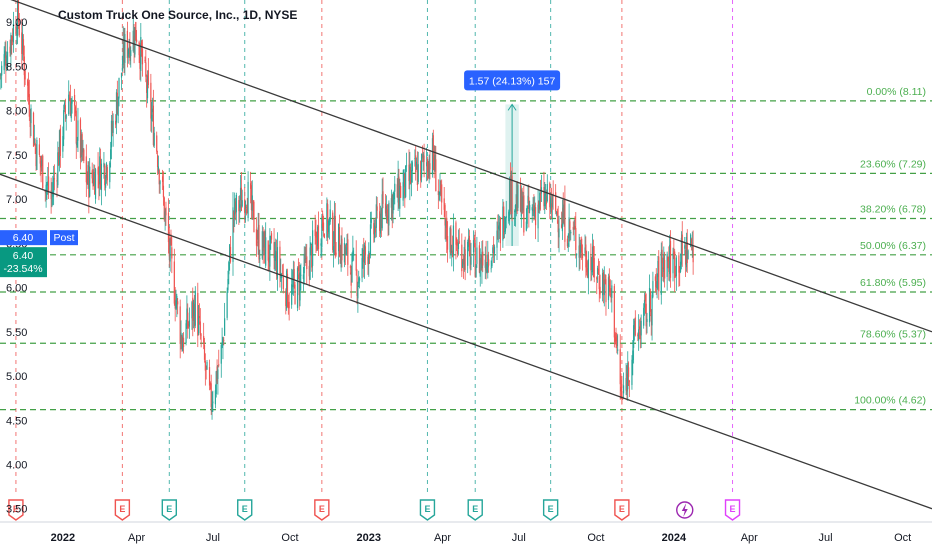 This screenshot has height=550, width=932. What do you see at coordinates (136, 538) in the screenshot?
I see `x-tick-label: Apr` at bounding box center [136, 538].